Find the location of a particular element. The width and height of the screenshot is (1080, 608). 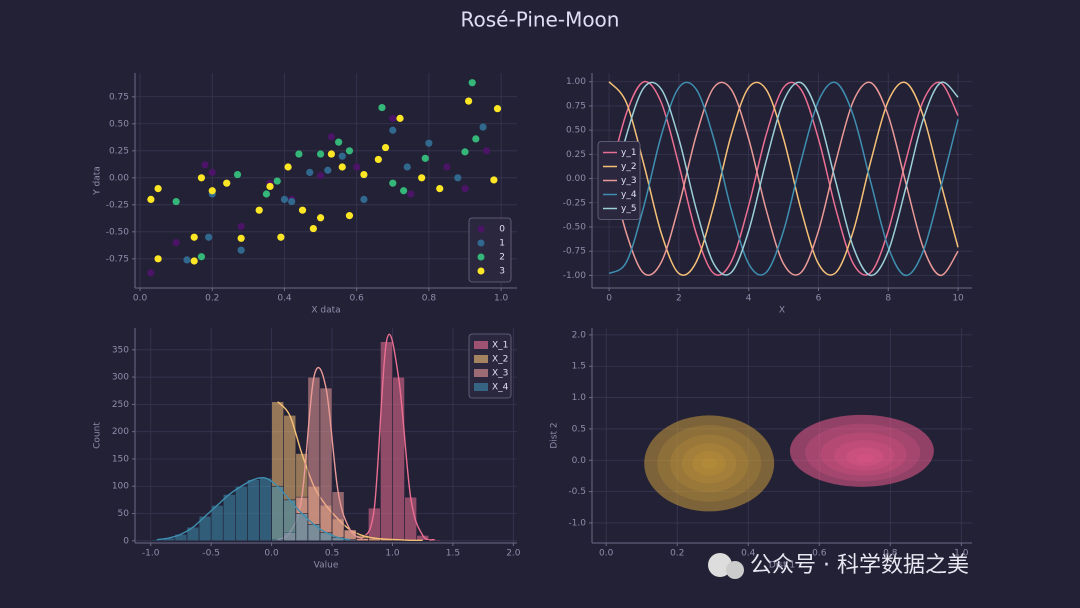

x-axis-label: Dist 1 is located at coordinates (782, 566).